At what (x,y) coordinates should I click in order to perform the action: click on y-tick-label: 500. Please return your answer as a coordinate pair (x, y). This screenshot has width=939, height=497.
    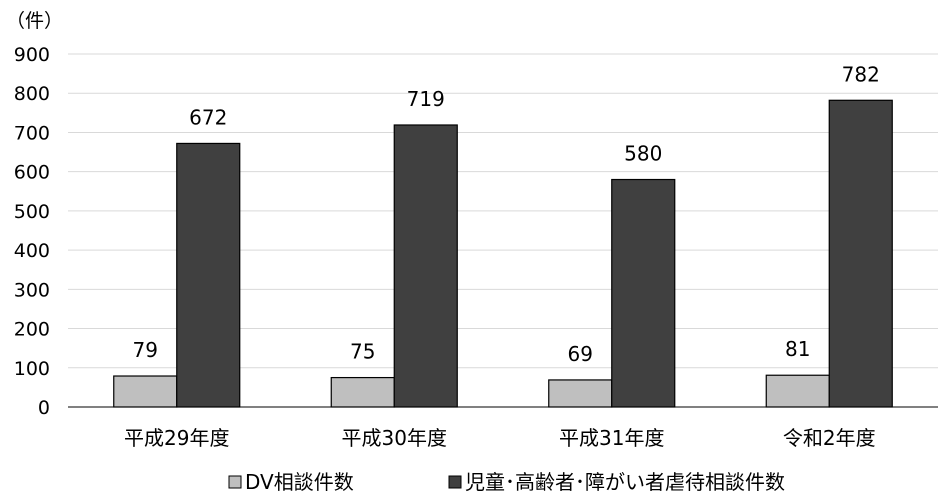
    Looking at the image, I should click on (32, 212).